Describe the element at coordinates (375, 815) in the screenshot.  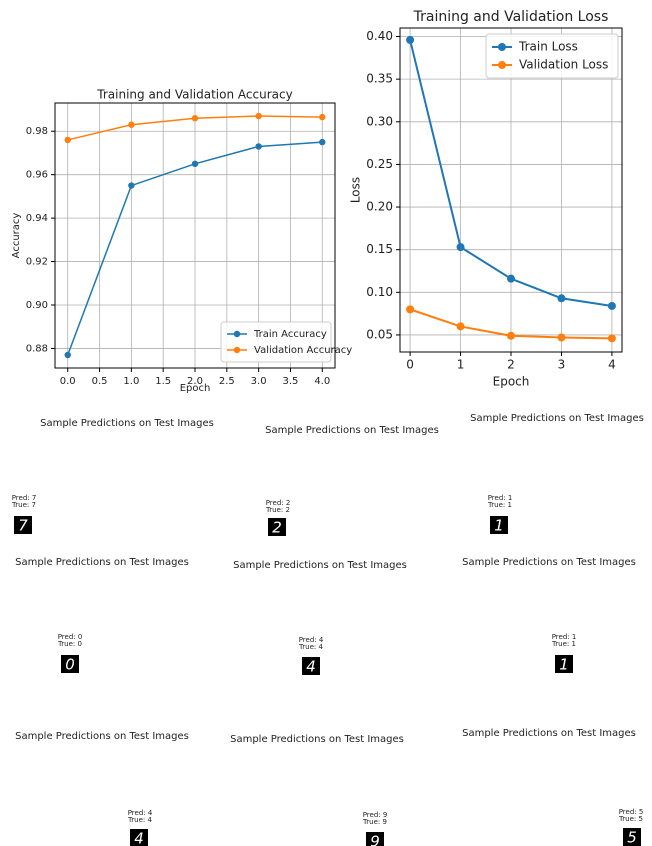
I see `pred-label: Pred: 9` at that location.